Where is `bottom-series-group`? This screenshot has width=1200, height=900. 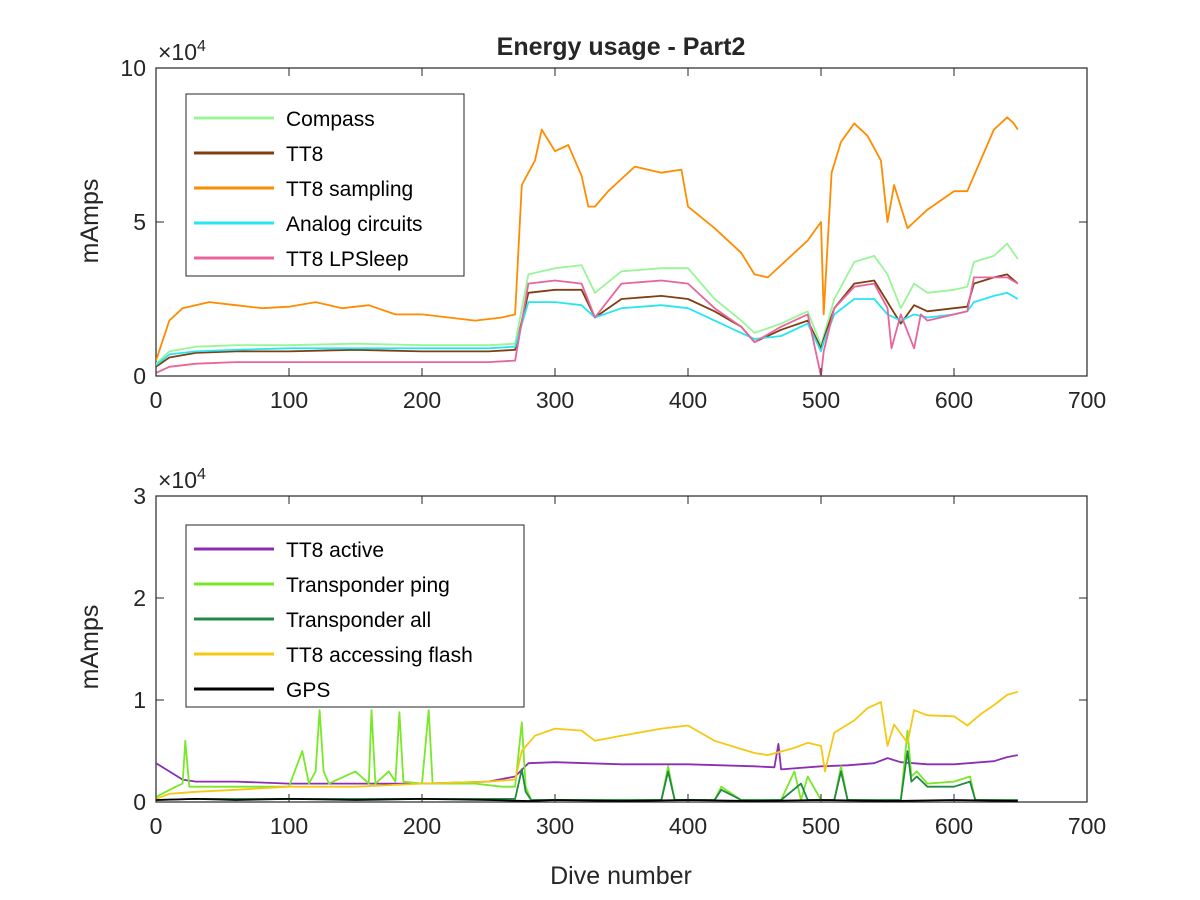 bottom-series-group is located at coordinates (587, 746).